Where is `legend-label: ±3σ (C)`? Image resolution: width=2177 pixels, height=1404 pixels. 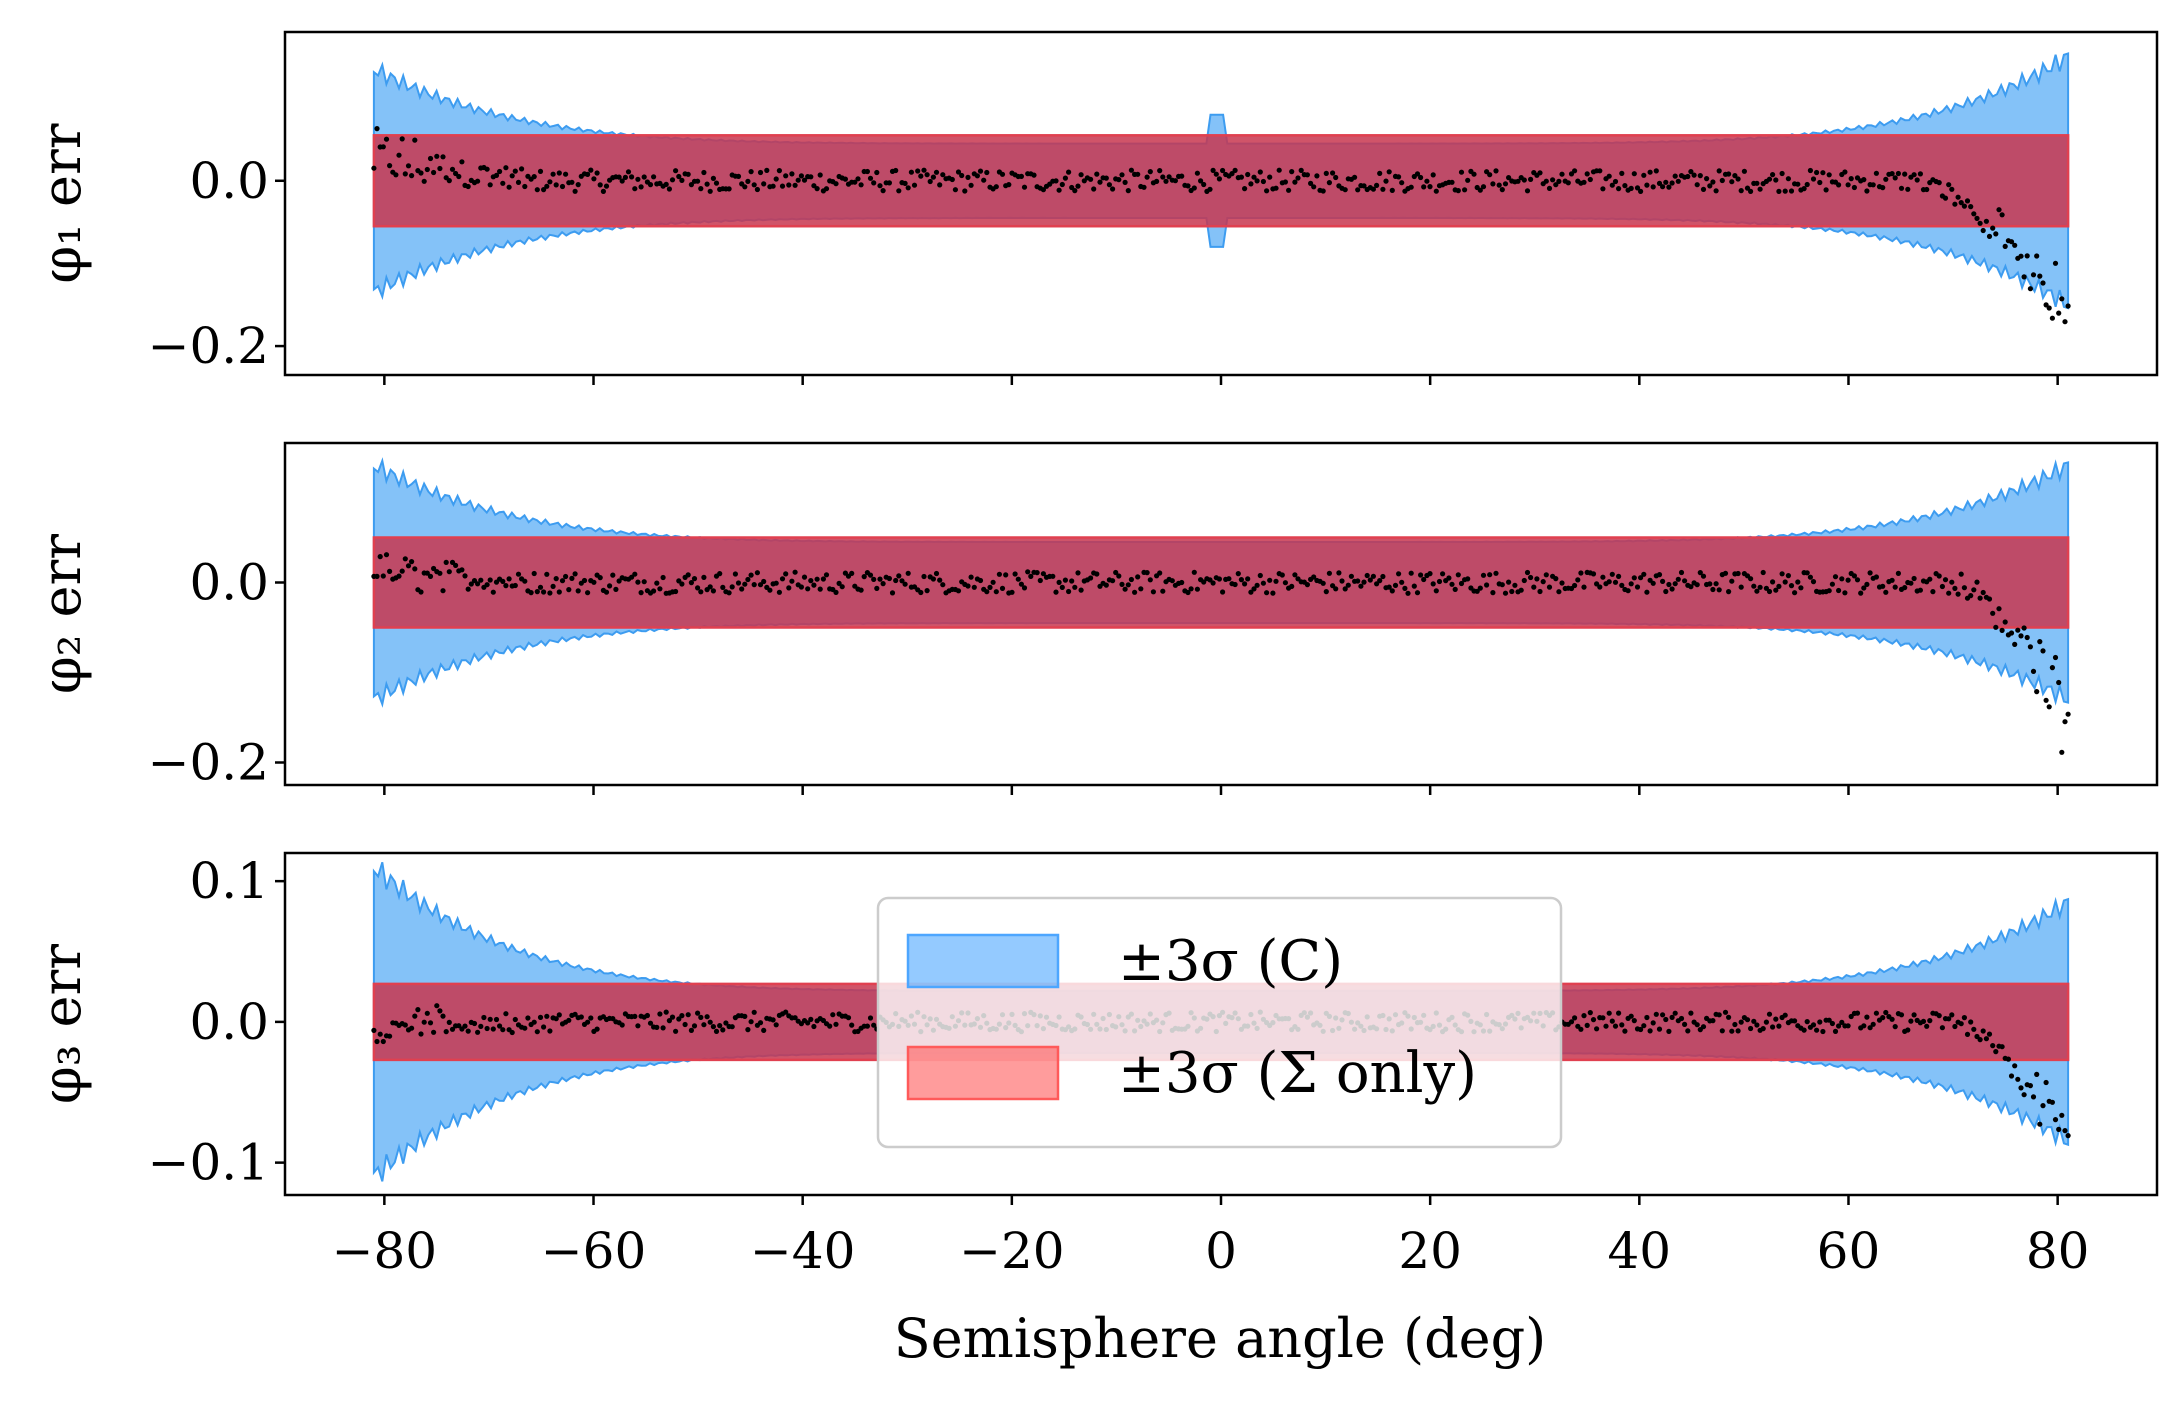 legend-label: ±3σ (C) is located at coordinates (1230, 961).